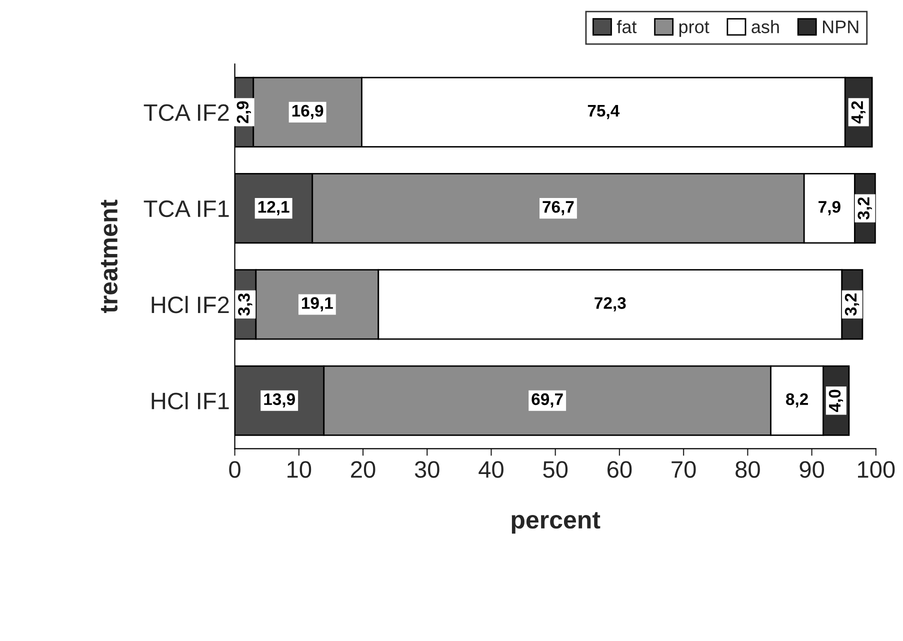  Describe the element at coordinates (274, 208) in the screenshot. I see `data-label: 12,1` at that location.